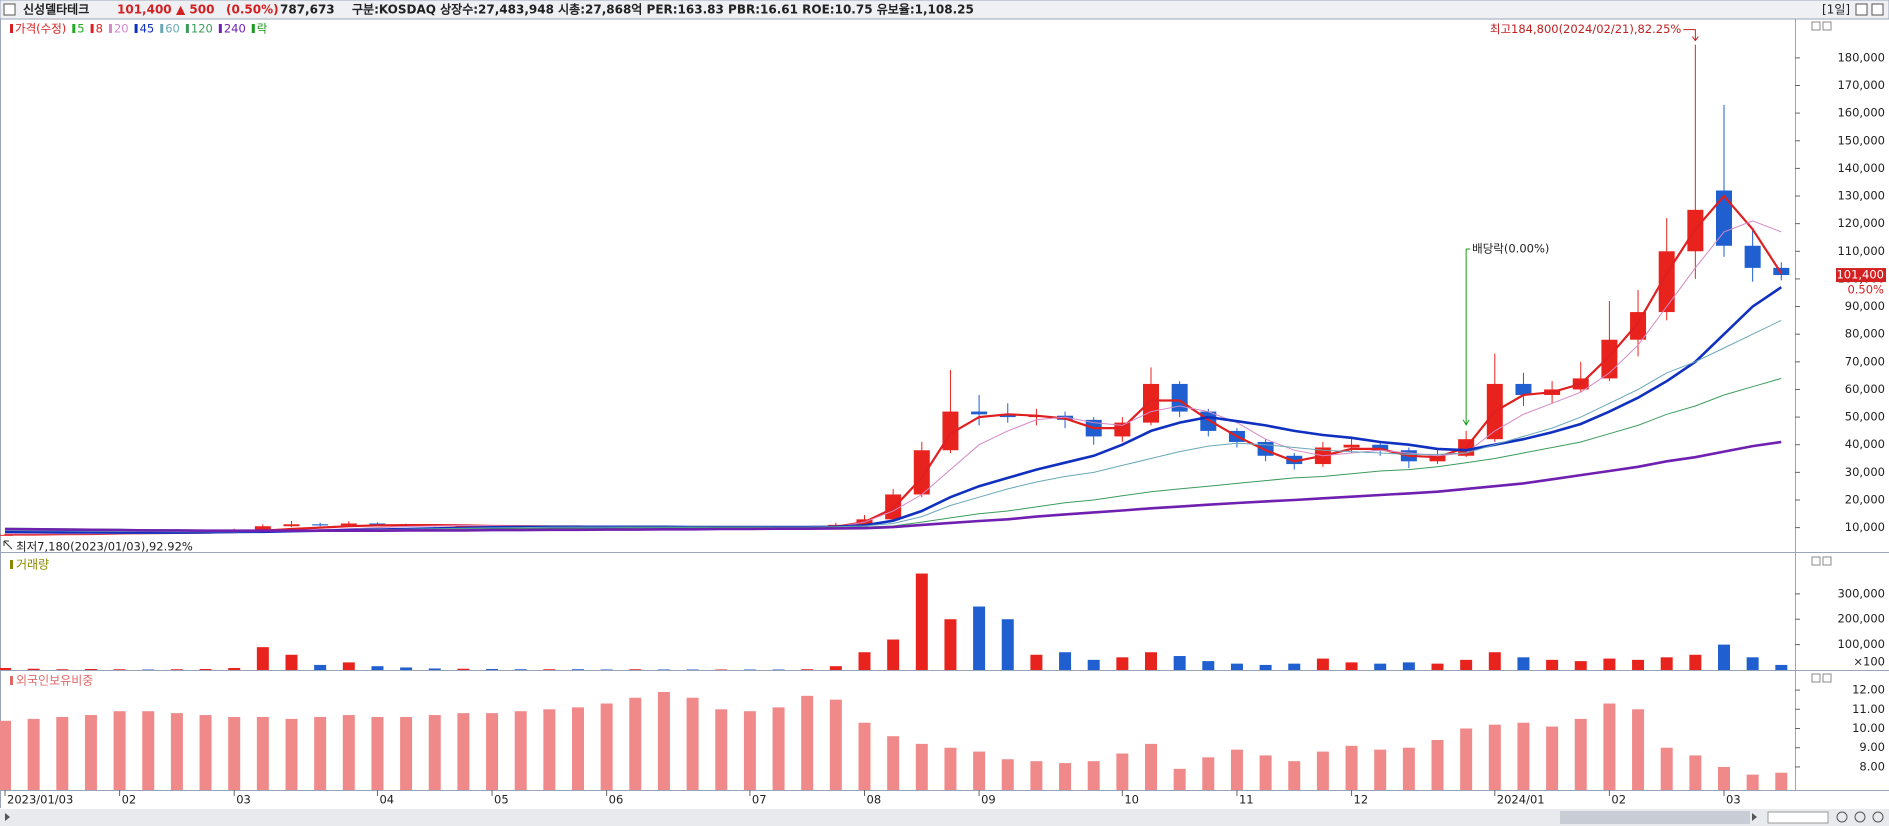 The image size is (1889, 826). Describe the element at coordinates (1798, 817) in the screenshot. I see `zoom-slider` at that location.